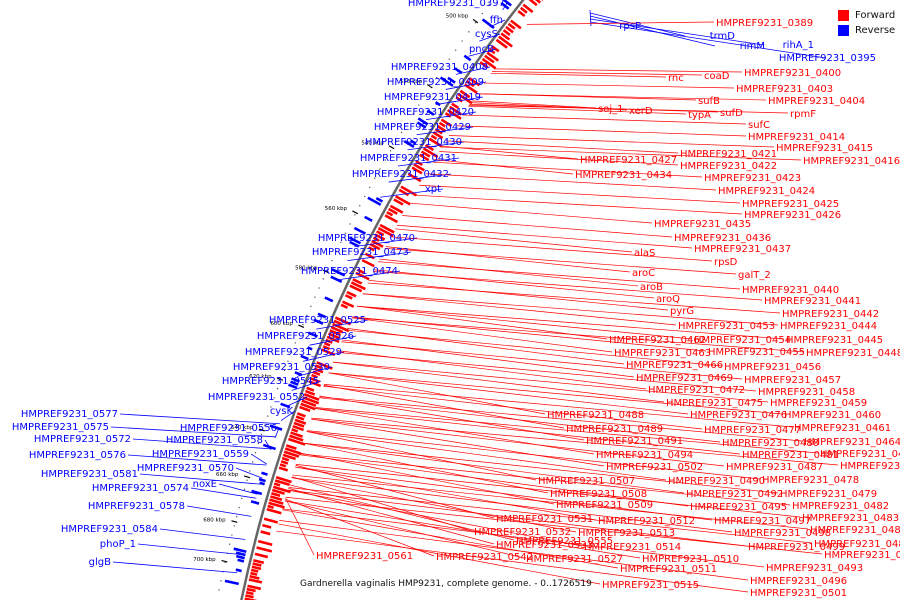 This screenshot has width=900, height=600. I want to click on forward-gene-label: HMPREF9231_0426, so click(792, 215).